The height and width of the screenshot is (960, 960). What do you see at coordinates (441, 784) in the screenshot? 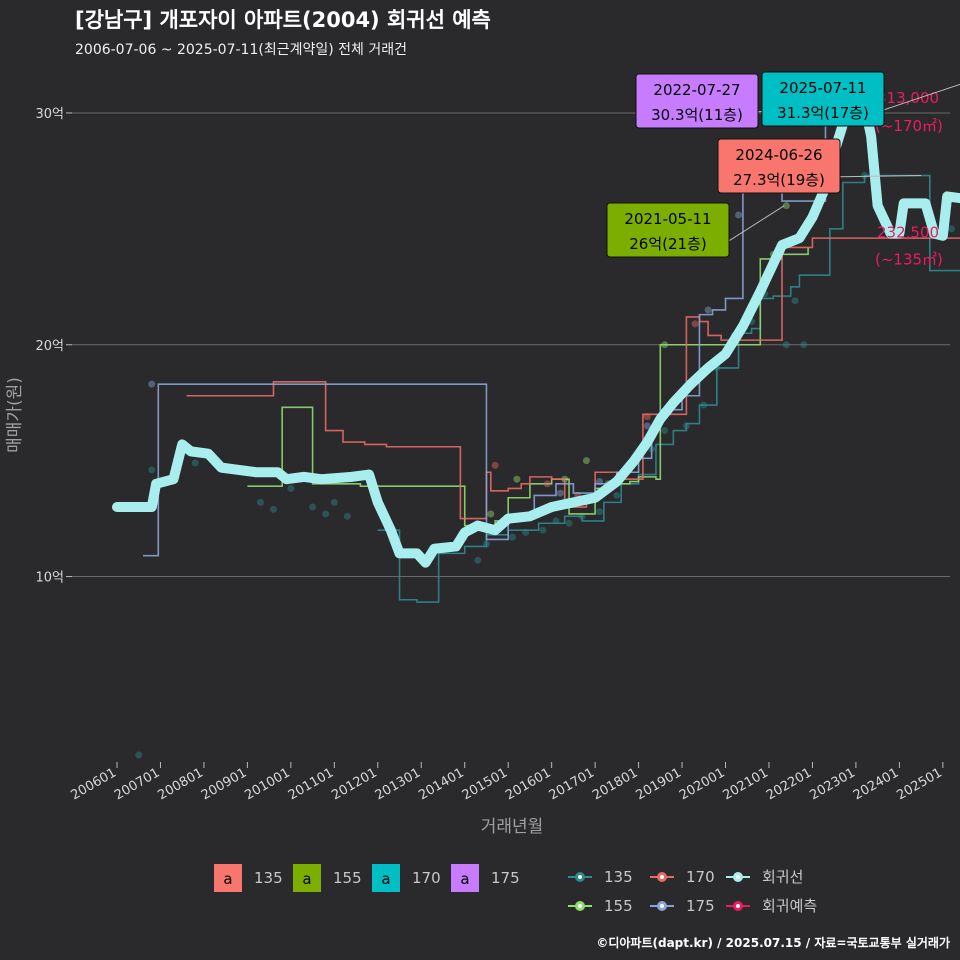
I see `x-tick-label: 201401` at bounding box center [441, 784].